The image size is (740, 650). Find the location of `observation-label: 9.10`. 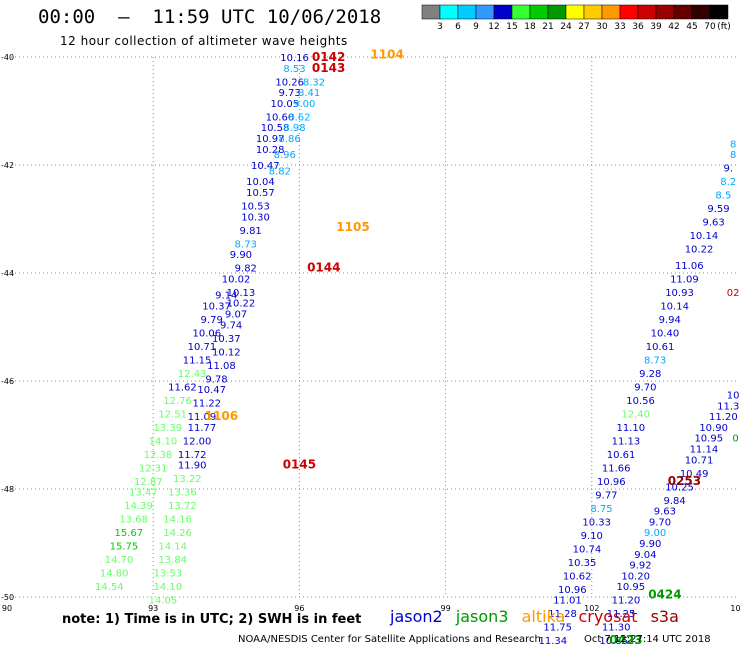

observation-label: 9.10 is located at coordinates (592, 536).